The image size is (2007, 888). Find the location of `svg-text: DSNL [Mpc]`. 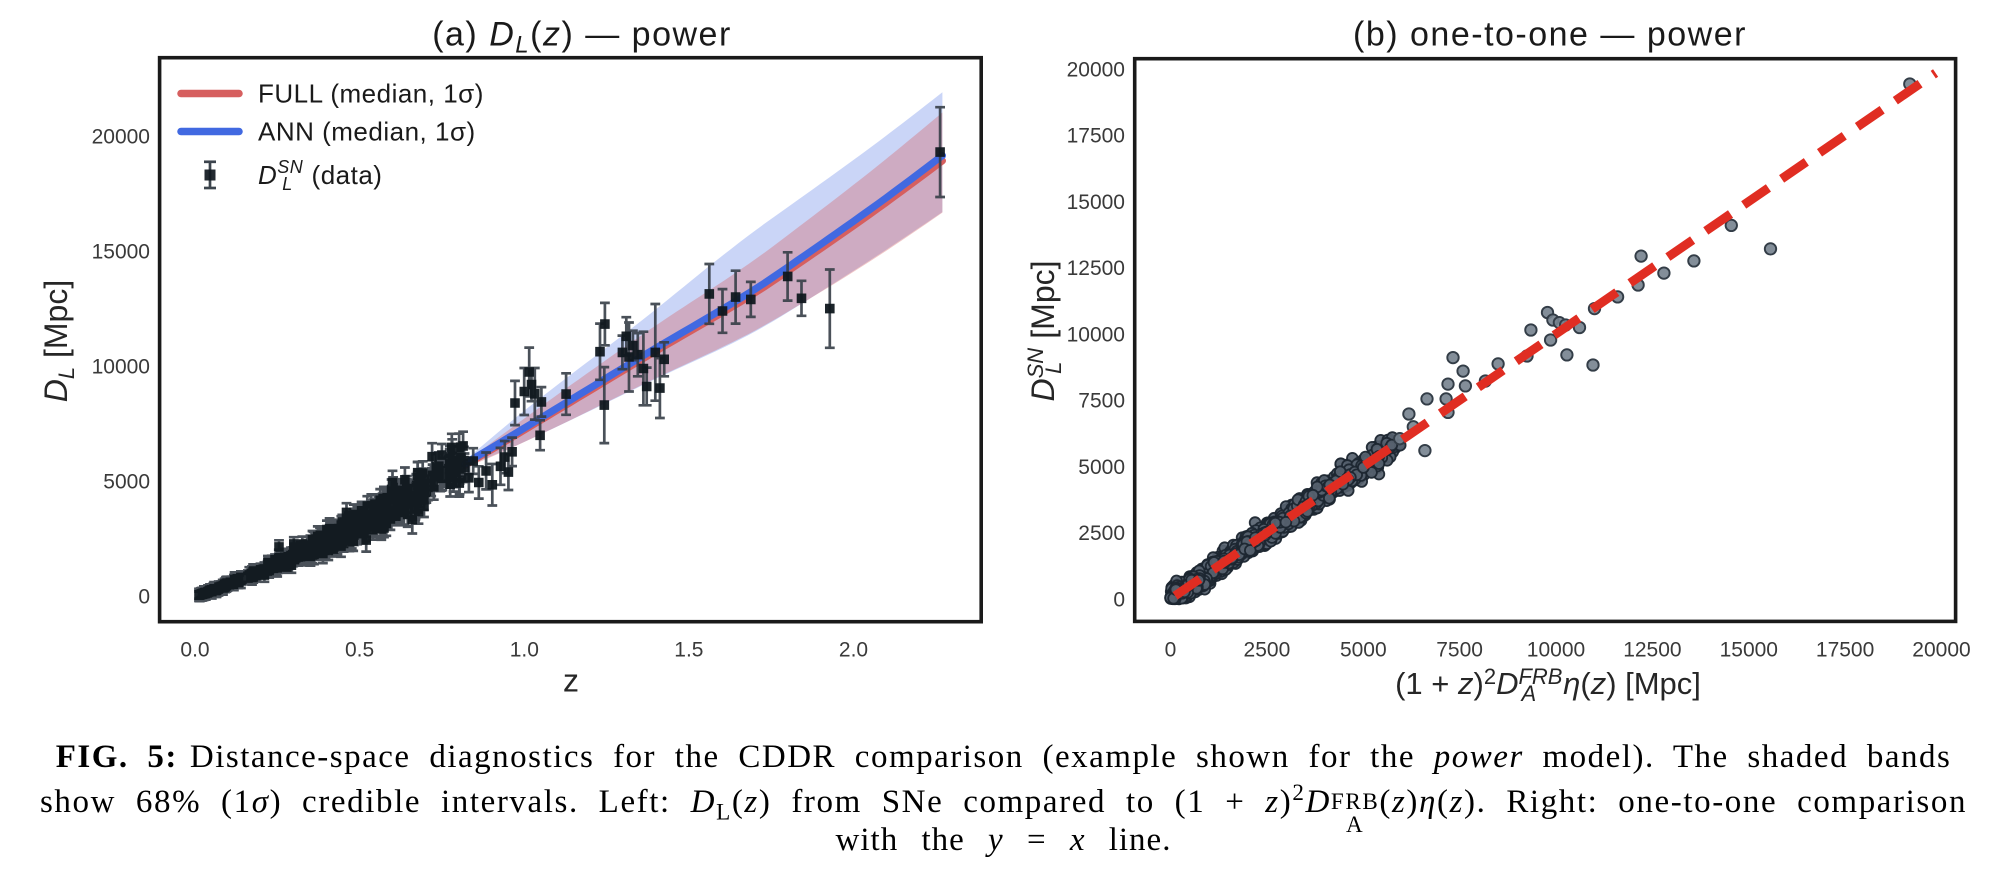

svg-text: DSNL [Mpc] is located at coordinates (1044, 330).